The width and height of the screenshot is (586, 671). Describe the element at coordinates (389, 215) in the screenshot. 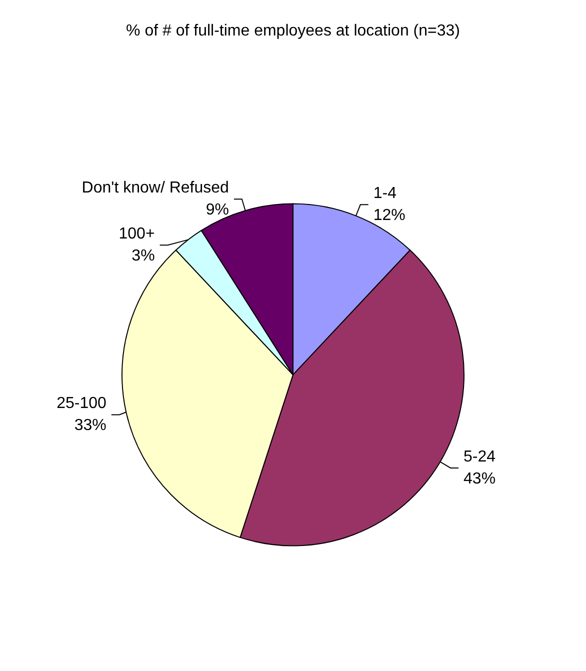

I see `data-label: 12%` at that location.